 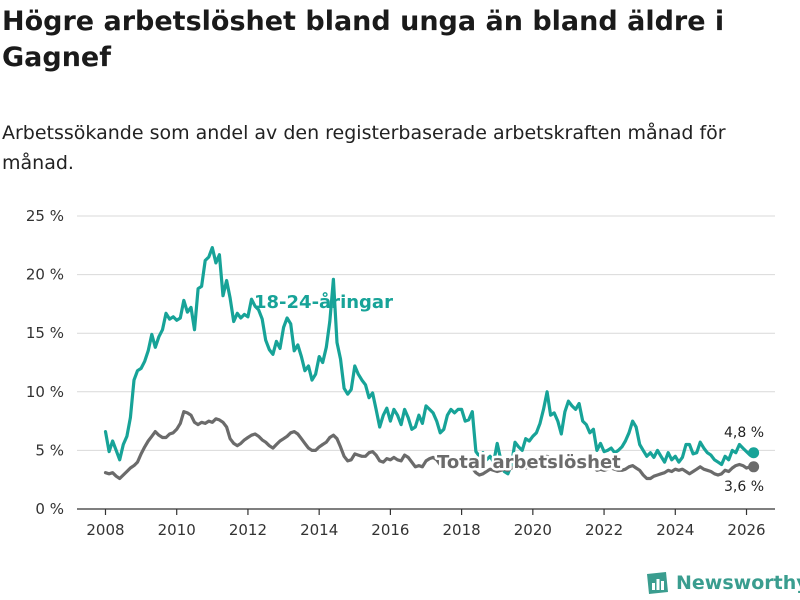 What do you see at coordinates (604, 530) in the screenshot?
I see `x-tick-label: 2022` at bounding box center [604, 530].